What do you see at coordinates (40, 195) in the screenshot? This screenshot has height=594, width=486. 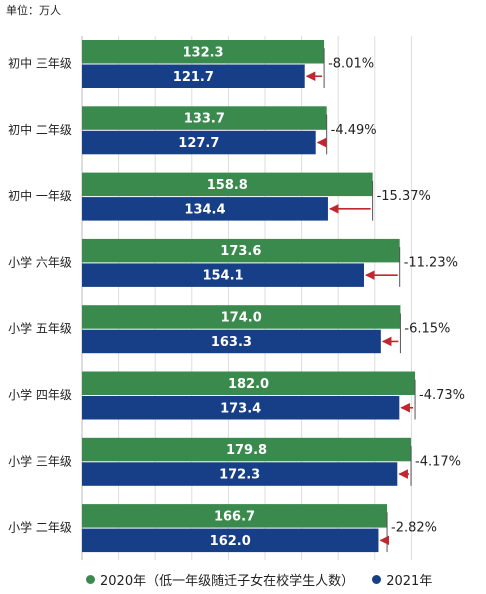 I see `category-label: 初中 一年级` at bounding box center [40, 195].